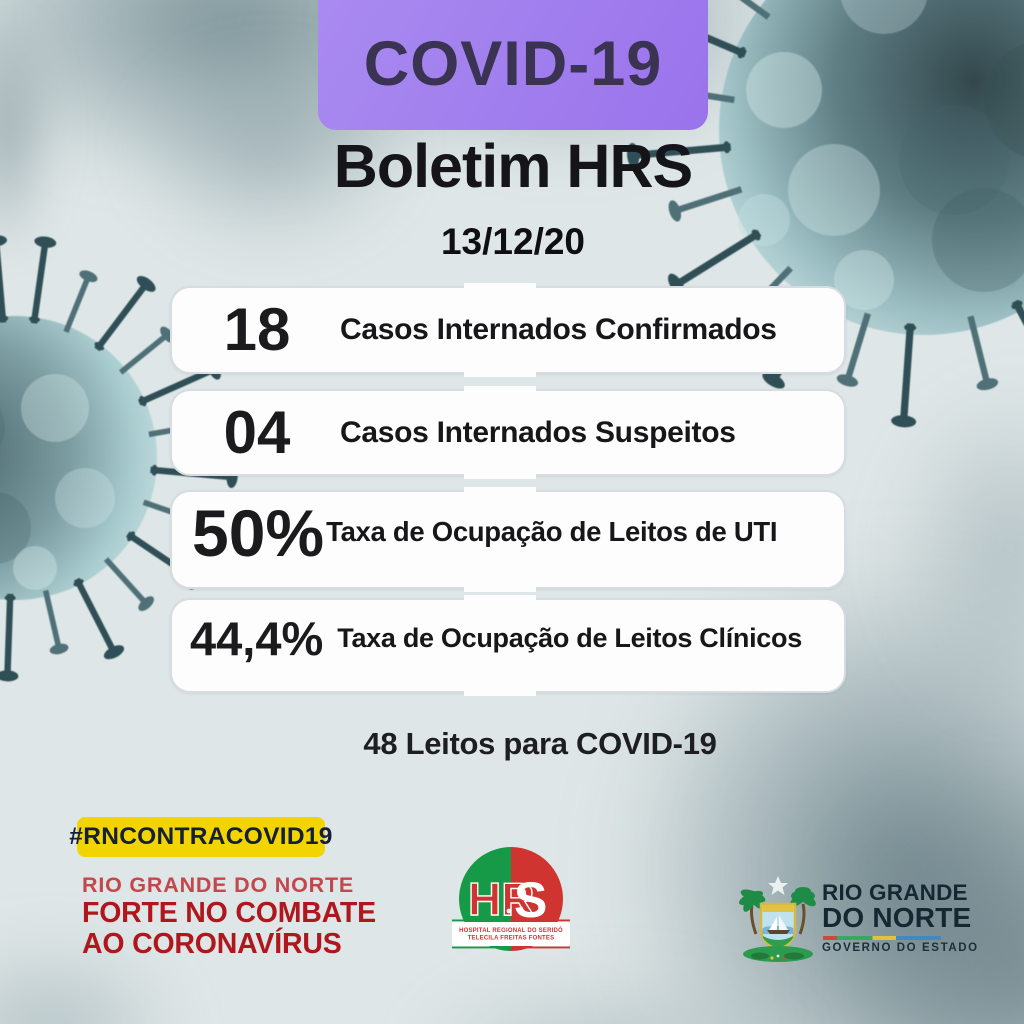 The image size is (1024, 1024). Describe the element at coordinates (218, 885) in the screenshot. I see `campaign-region: RIO GRANDE DO NORTE` at that location.